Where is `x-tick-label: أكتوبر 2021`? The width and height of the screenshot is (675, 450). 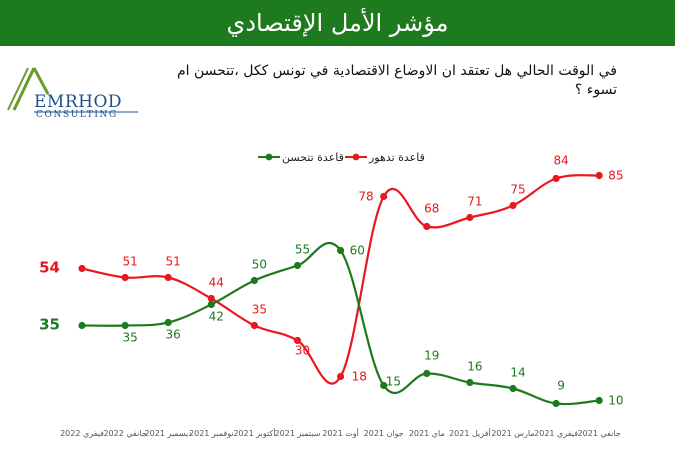 x-tick-label: أكتوبر 2021 is located at coordinates (254, 433).